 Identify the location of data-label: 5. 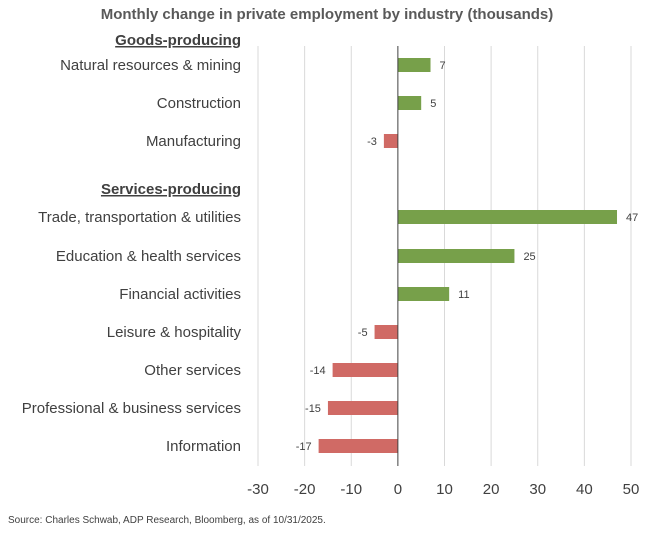
(433, 104).